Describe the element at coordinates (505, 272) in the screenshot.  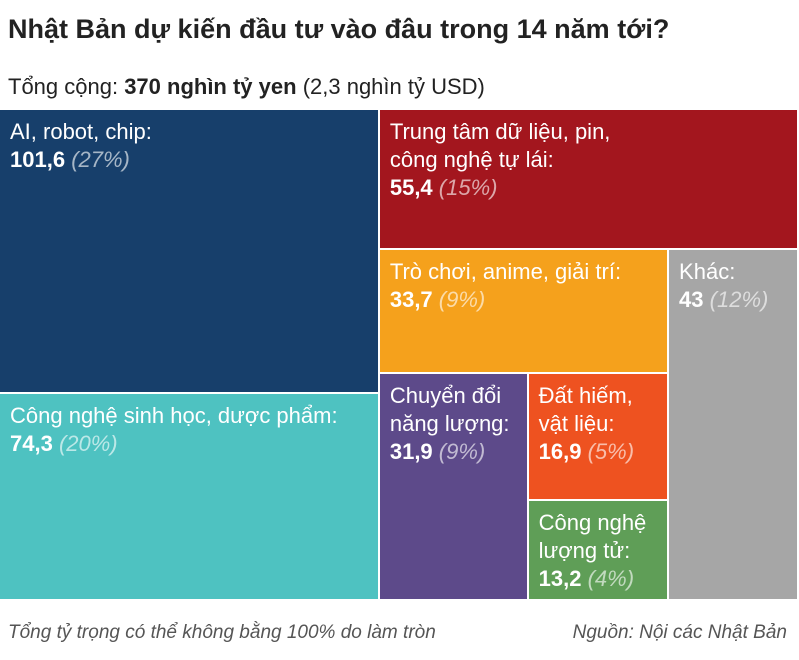
I see `tile-label: Trò chơi, anime, giải trí:` at that location.